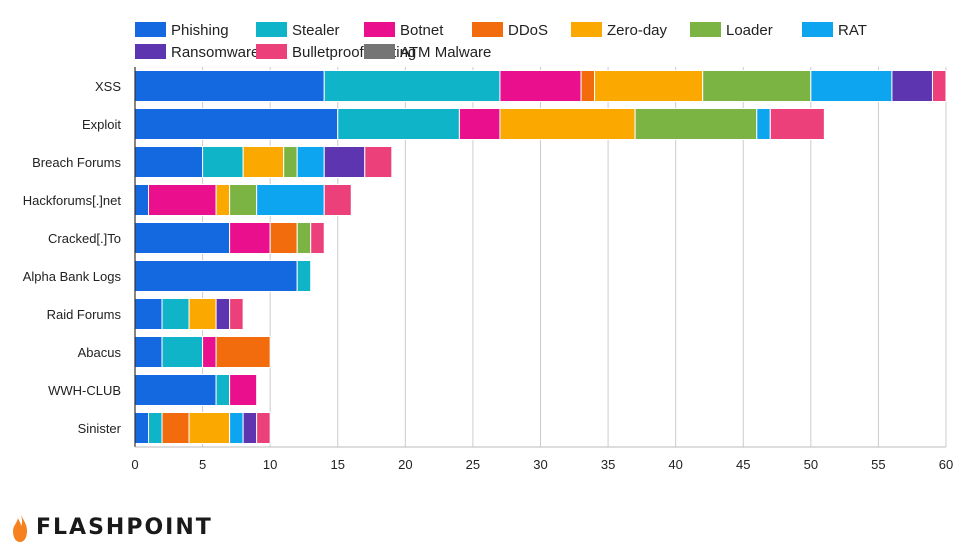 This screenshot has width=971, height=553. What do you see at coordinates (108, 86) in the screenshot?
I see `category-label: XSS` at bounding box center [108, 86].